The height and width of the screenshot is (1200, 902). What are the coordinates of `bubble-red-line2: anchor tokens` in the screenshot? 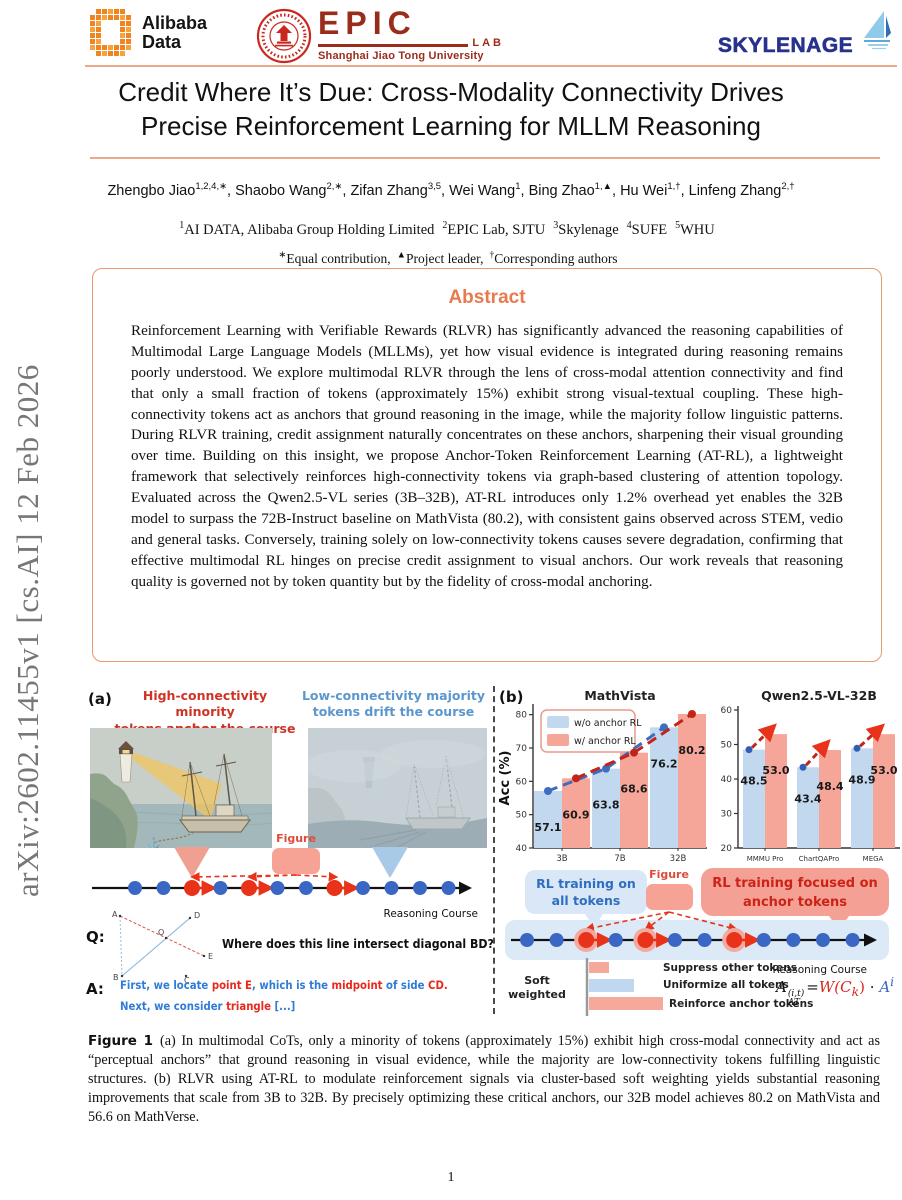 It's located at (795, 902).